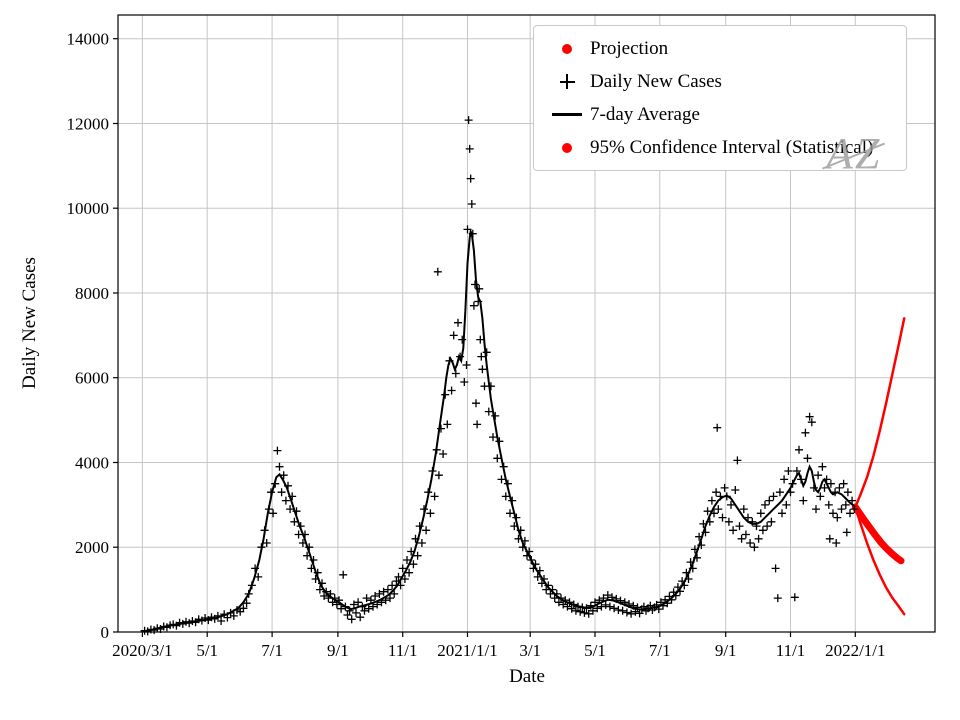  Describe the element at coordinates (92, 378) in the screenshot. I see `y-tick-label: 6000` at that location.